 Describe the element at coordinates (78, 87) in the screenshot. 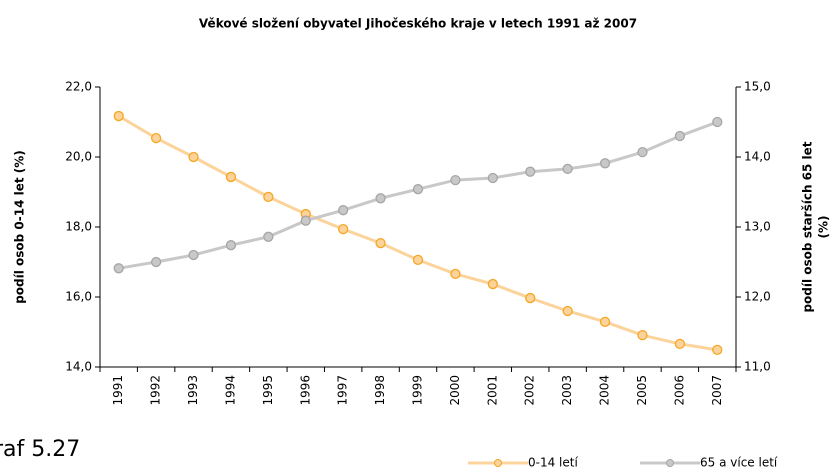

I see `y-tick-label: 22,0` at that location.